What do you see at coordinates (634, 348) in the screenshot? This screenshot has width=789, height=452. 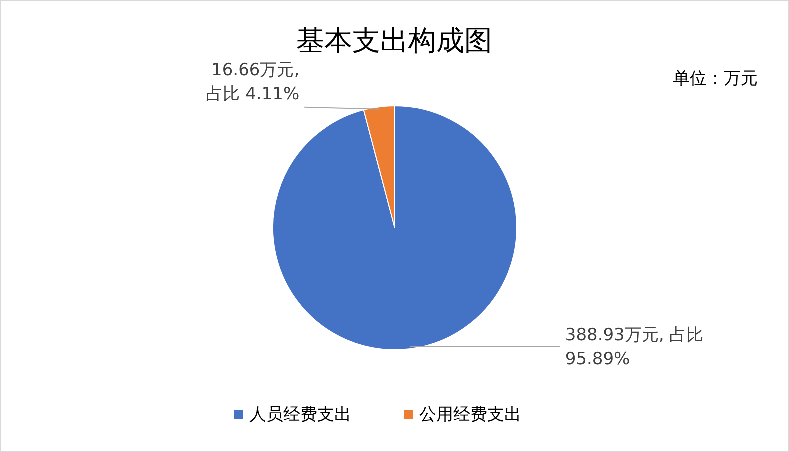 I see `data-label: 388.93万元, 占比95.89%` at bounding box center [634, 348].